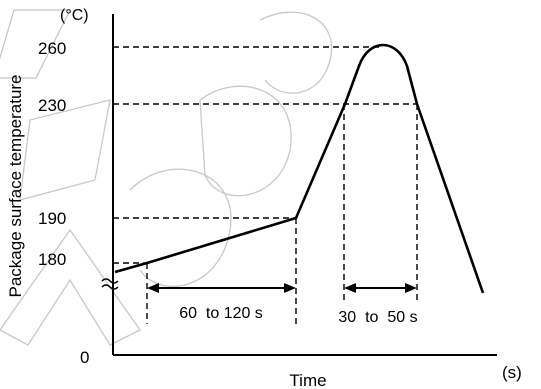 This screenshot has width=541, height=389. I want to click on preheat-duration-arrow, so click(221, 288).